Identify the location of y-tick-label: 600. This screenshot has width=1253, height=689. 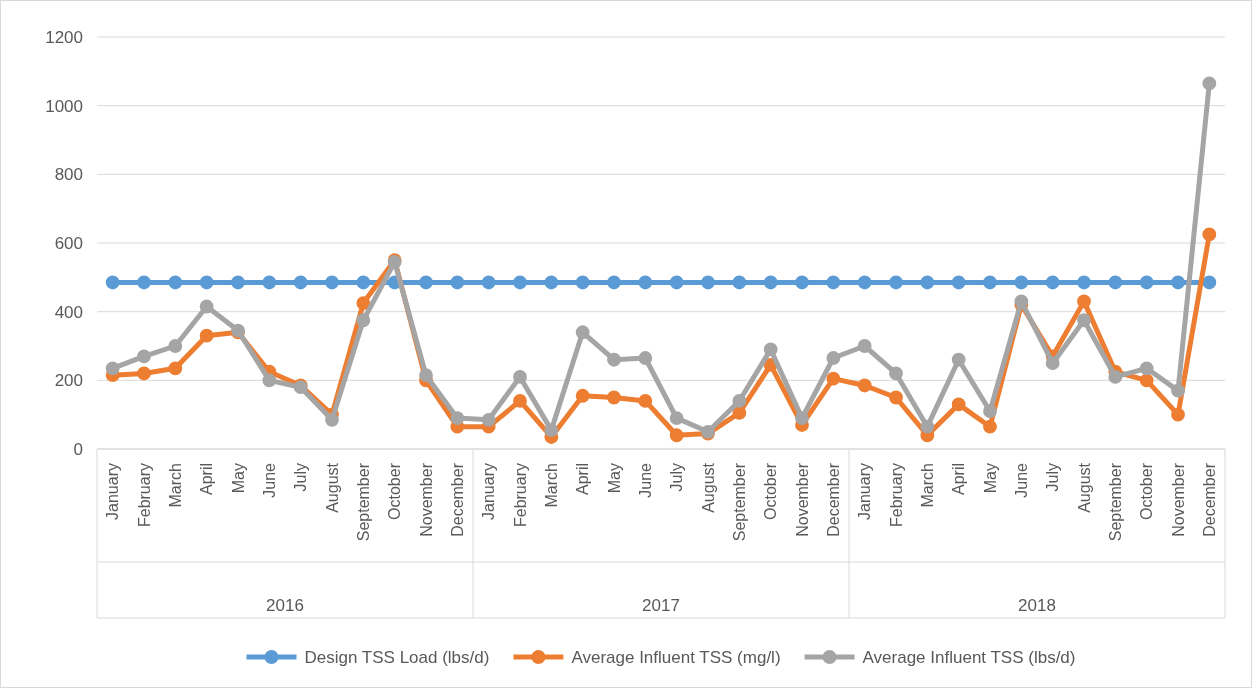
(68, 243).